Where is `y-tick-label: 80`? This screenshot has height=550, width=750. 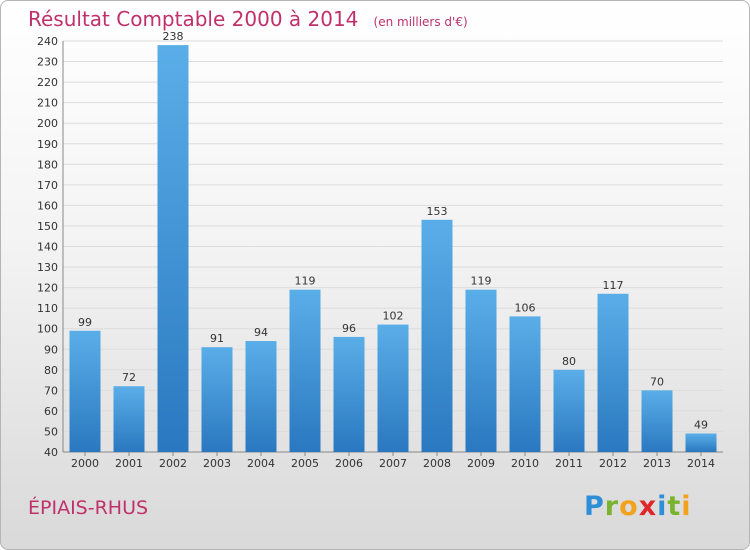
y-tick-label: 80 is located at coordinates (51, 370).